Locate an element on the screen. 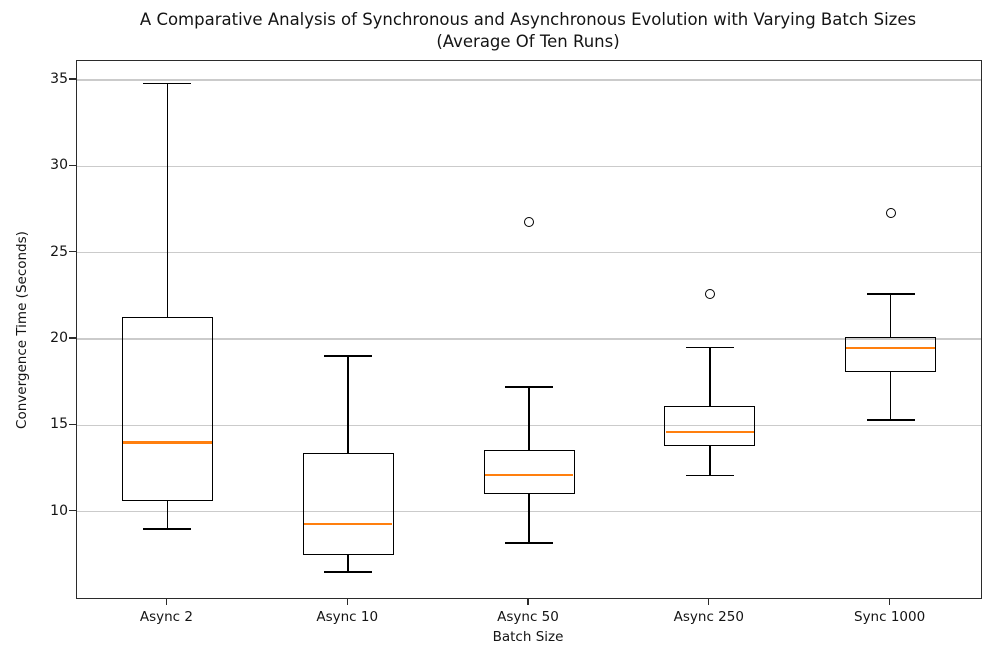 Image resolution: width=1000 pixels, height=669 pixels. y-tick-label: 35 is located at coordinates (59, 78).